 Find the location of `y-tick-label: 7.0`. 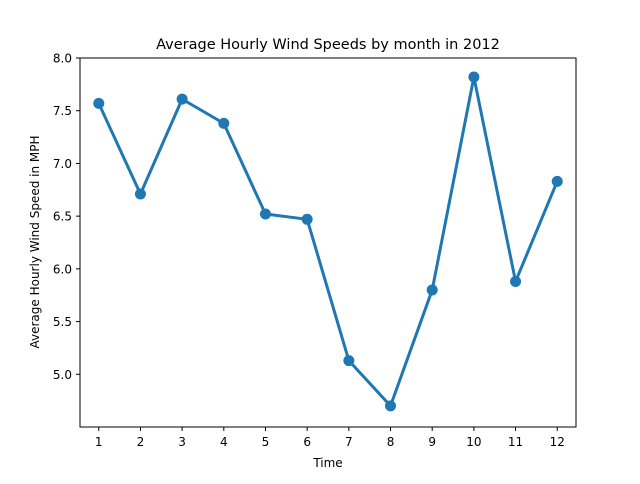

y-tick-label: 7.0 is located at coordinates (62, 164).